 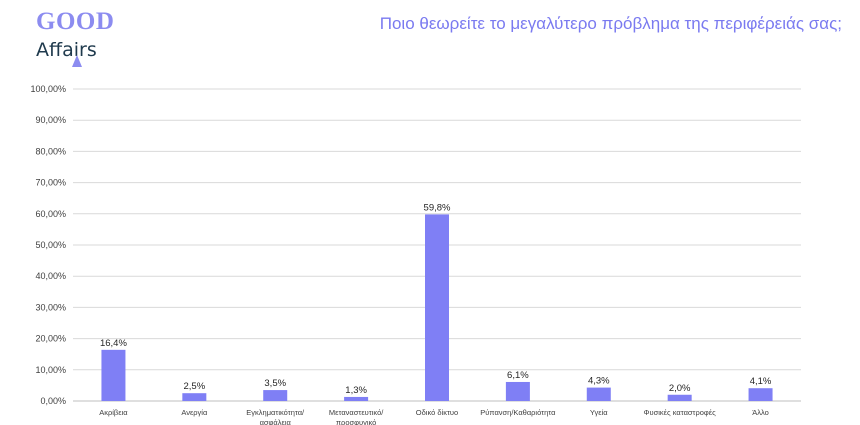 What do you see at coordinates (437, 207) in the screenshot?
I see `data-label: 59,8%` at bounding box center [437, 207].